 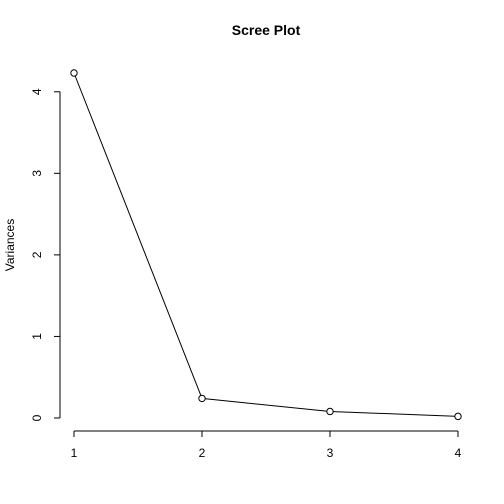 What do you see at coordinates (202, 453) in the screenshot?
I see `x-tick-label-2: 2` at bounding box center [202, 453].